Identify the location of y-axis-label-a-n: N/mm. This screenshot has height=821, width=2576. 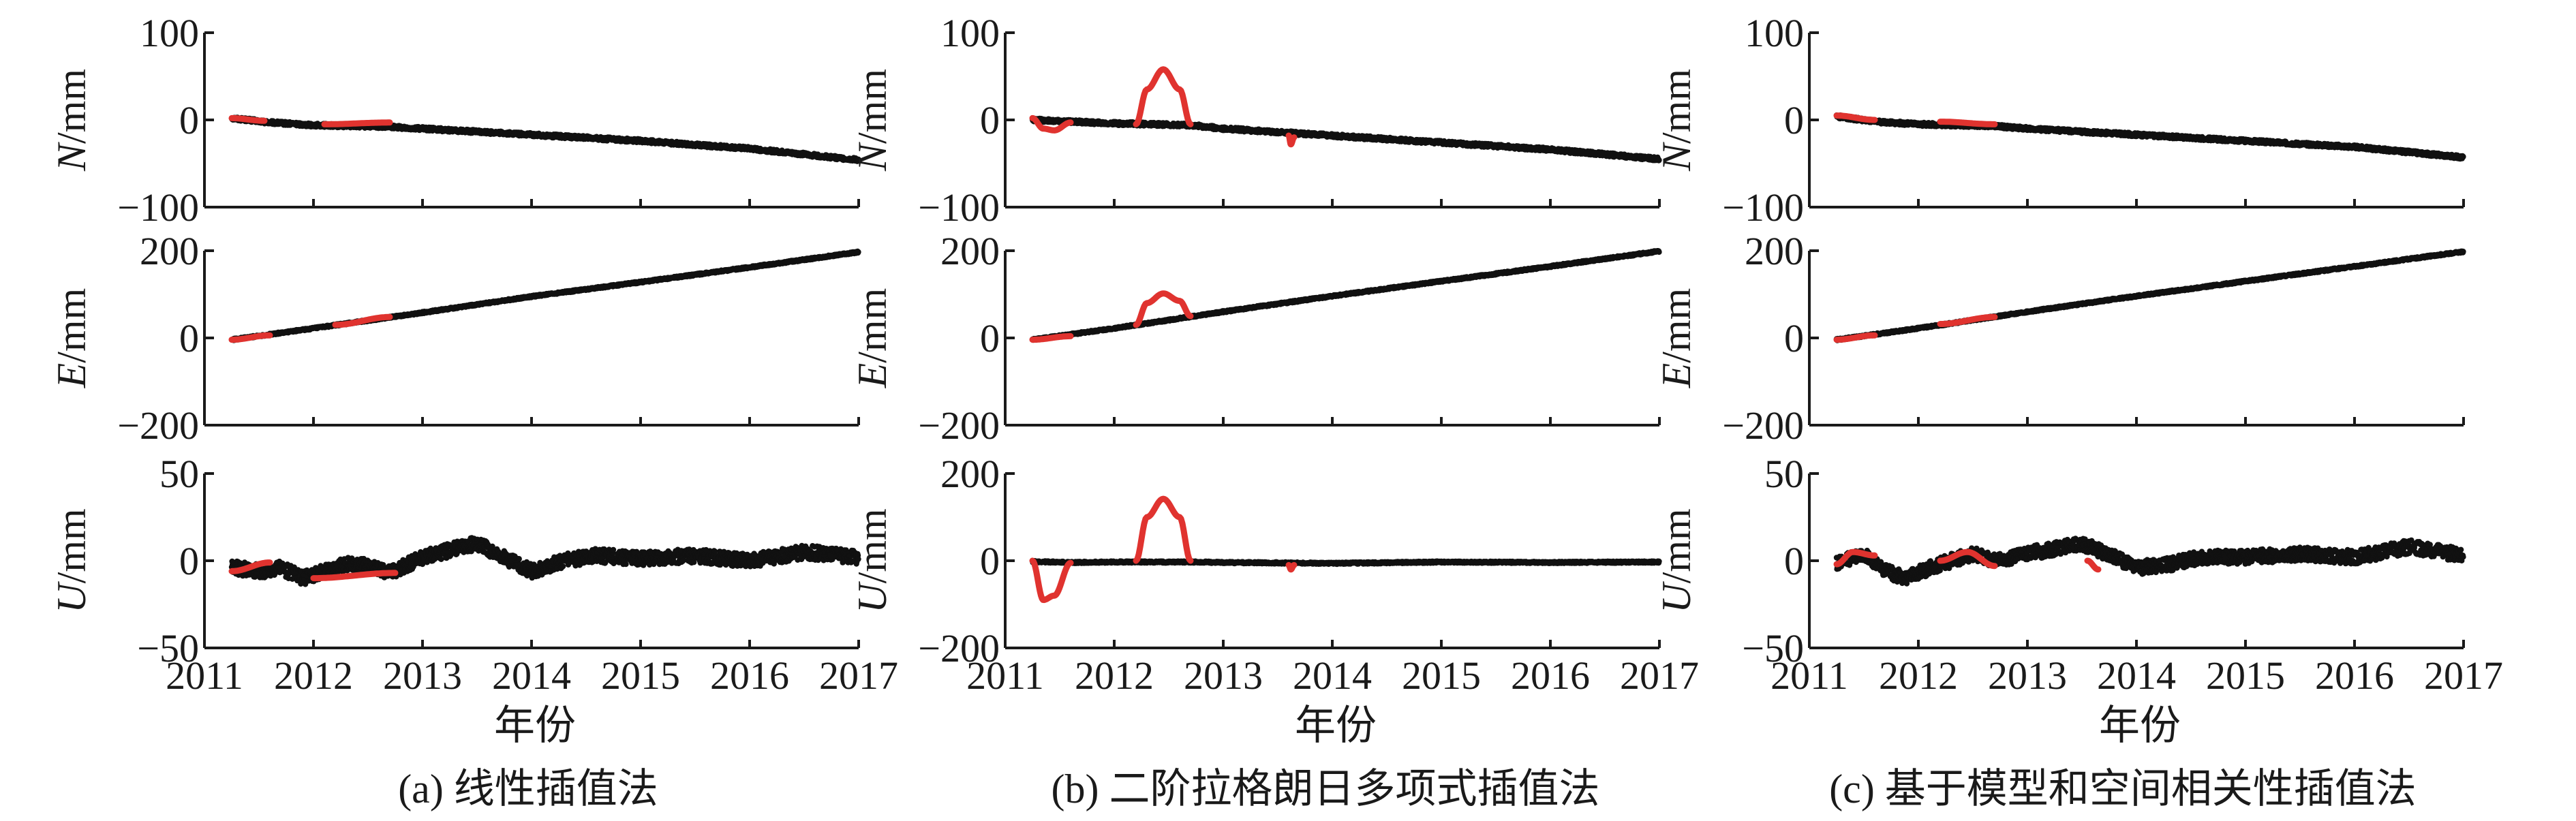
(71, 121).